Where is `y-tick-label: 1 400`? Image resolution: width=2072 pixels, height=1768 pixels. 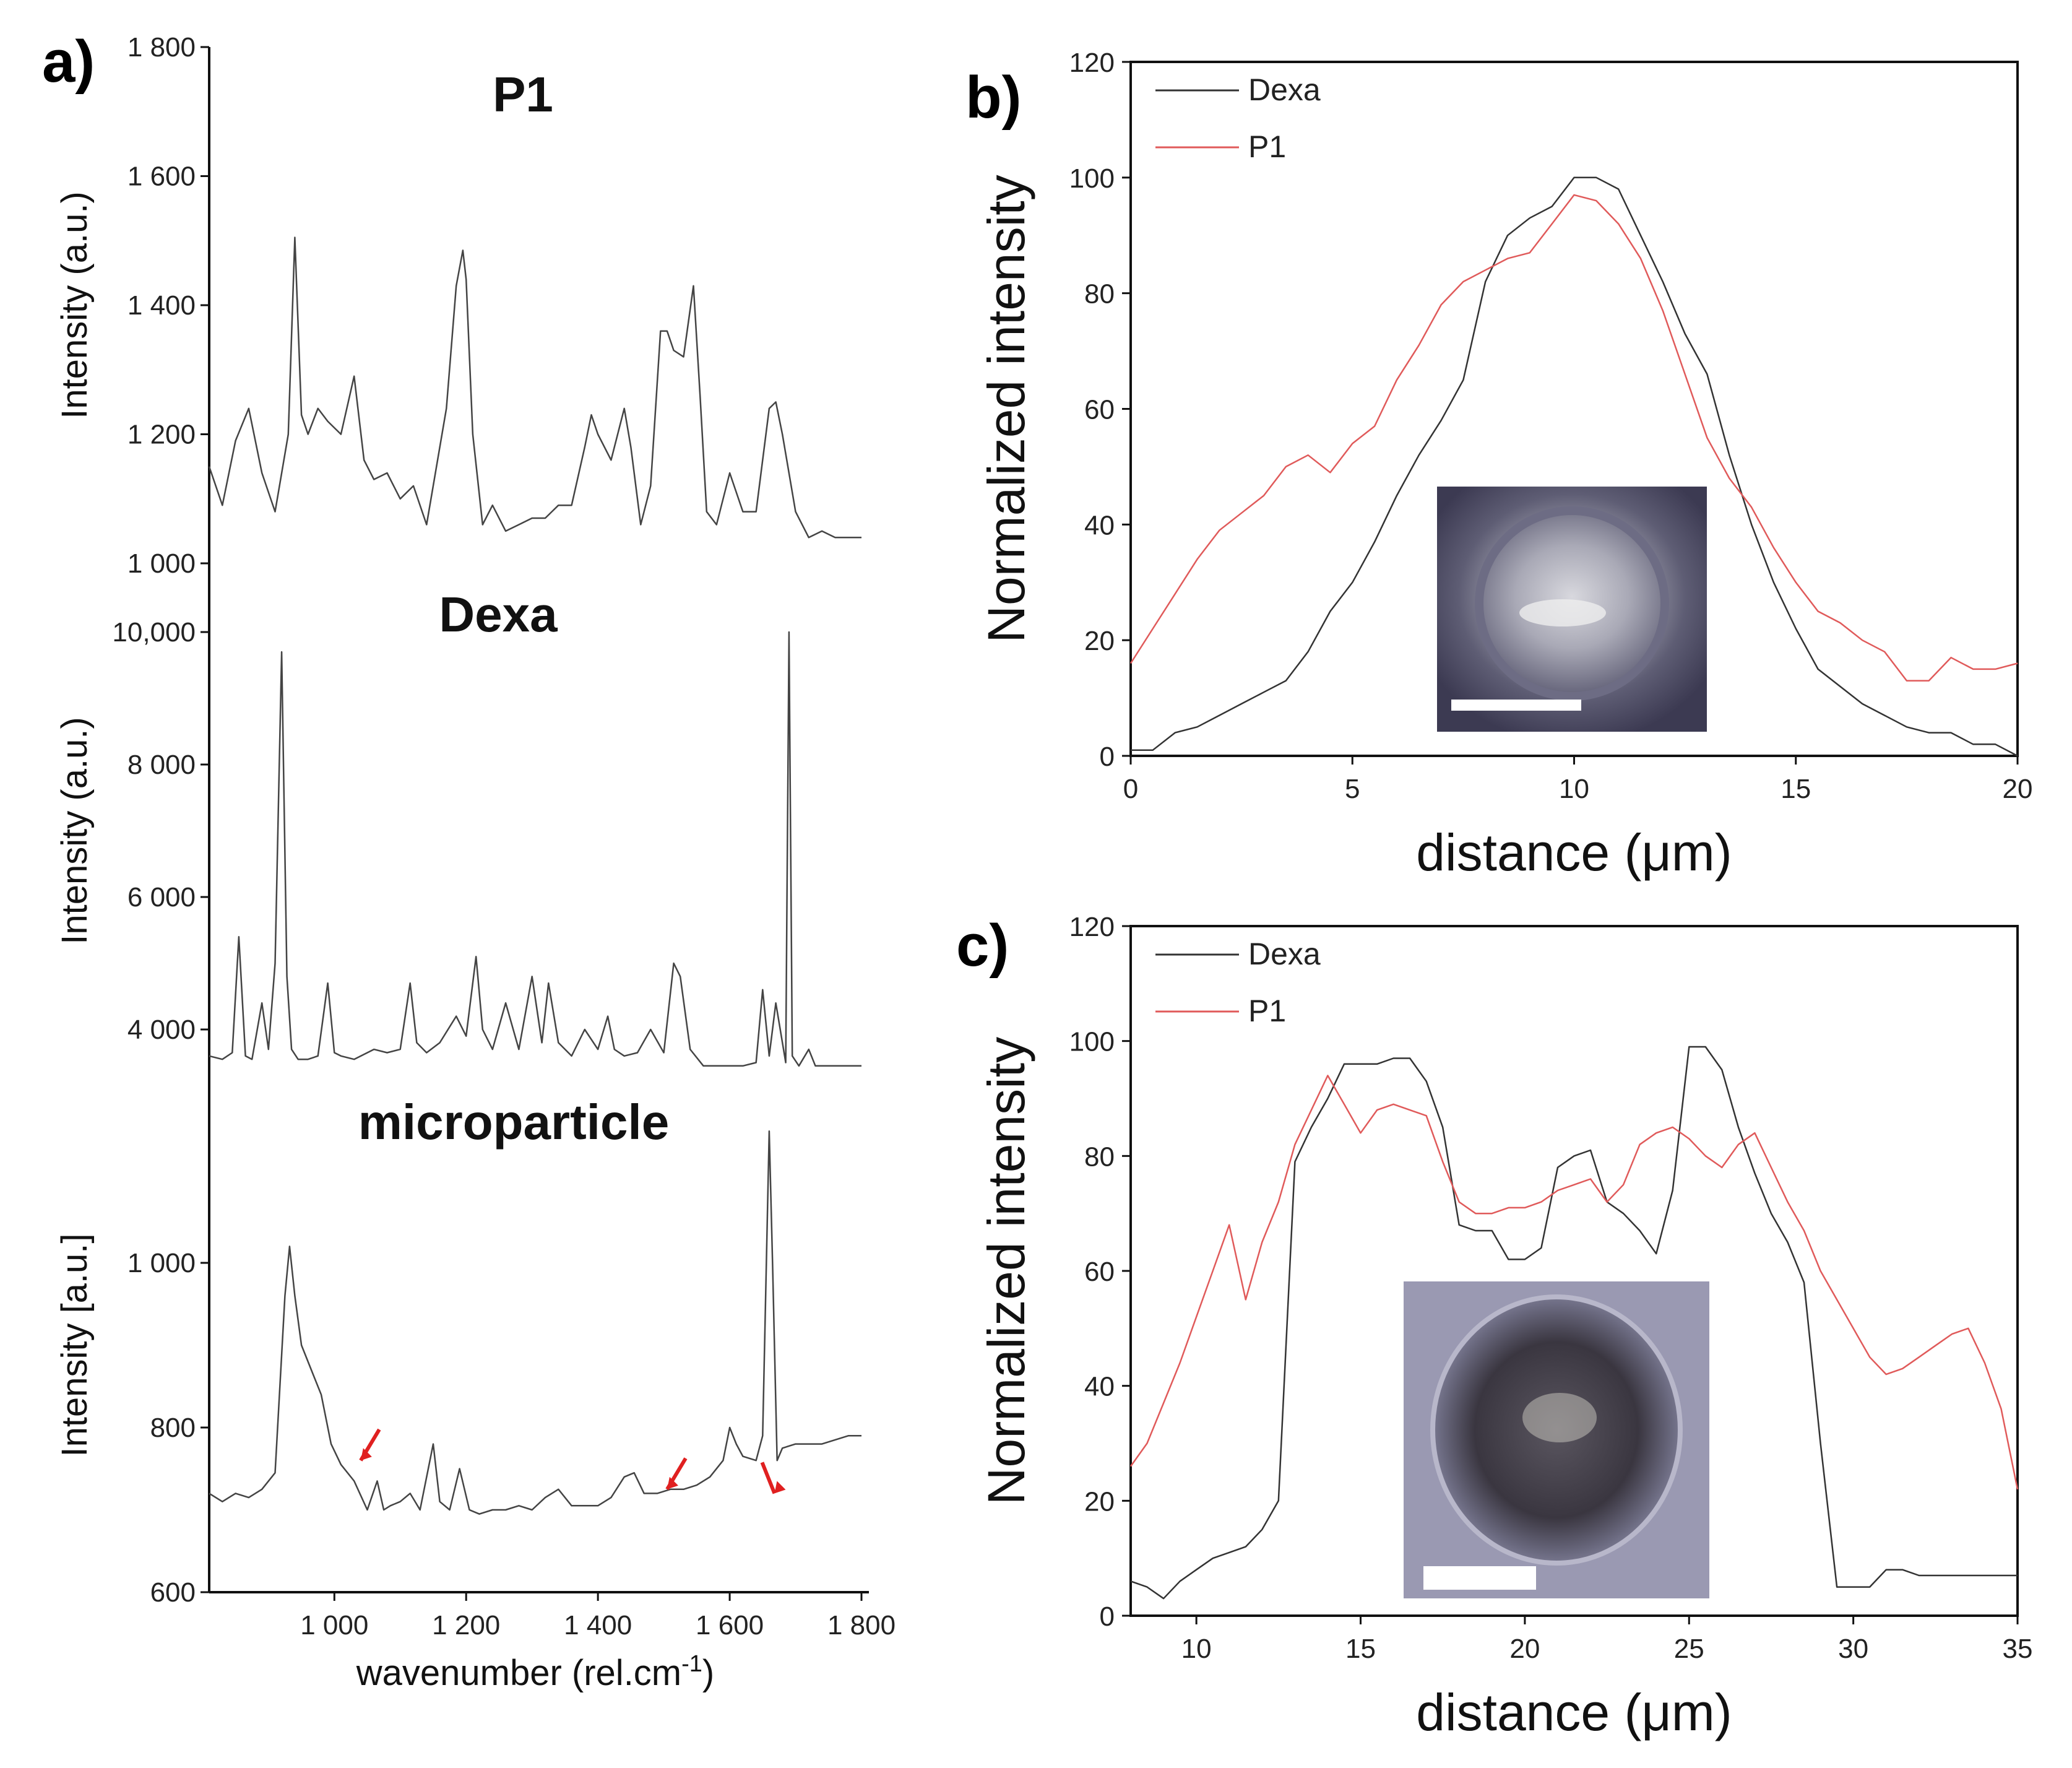
y-tick-label: 1 400 is located at coordinates (161, 305).